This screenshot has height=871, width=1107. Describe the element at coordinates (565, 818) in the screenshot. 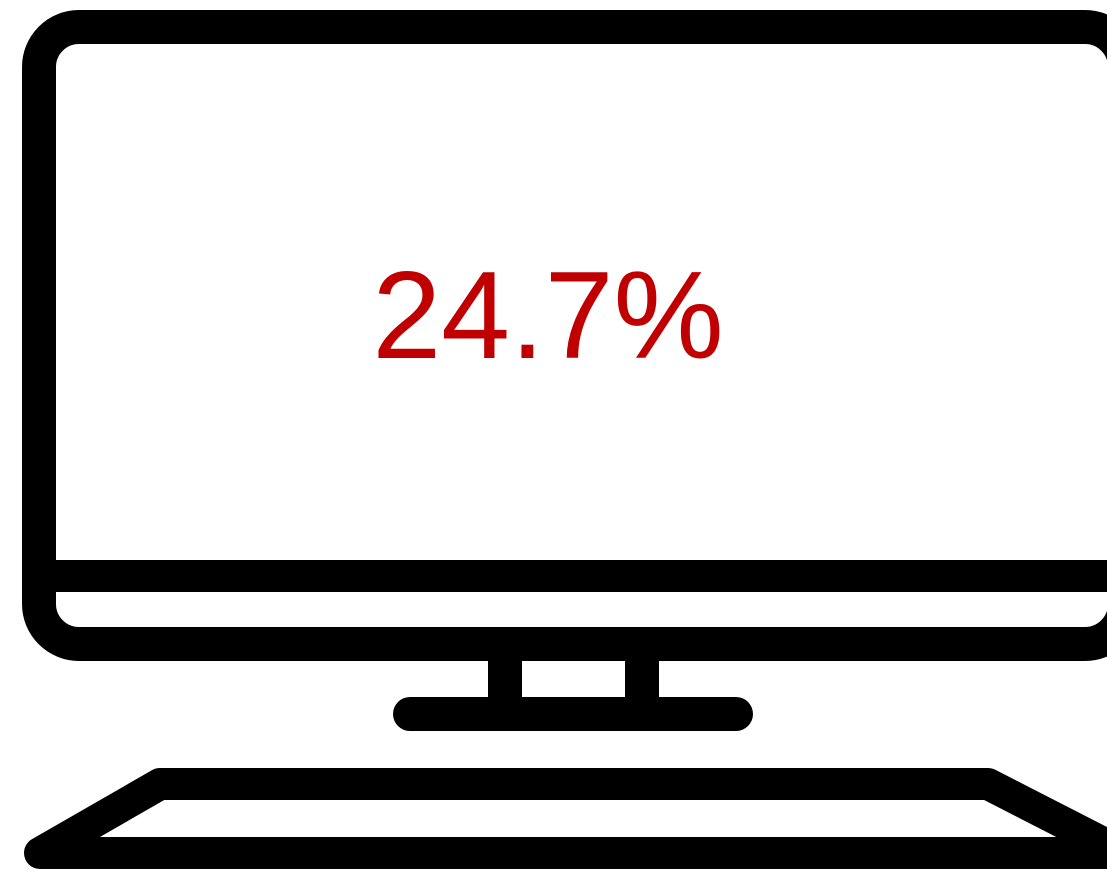

I see `keyboard` at that location.